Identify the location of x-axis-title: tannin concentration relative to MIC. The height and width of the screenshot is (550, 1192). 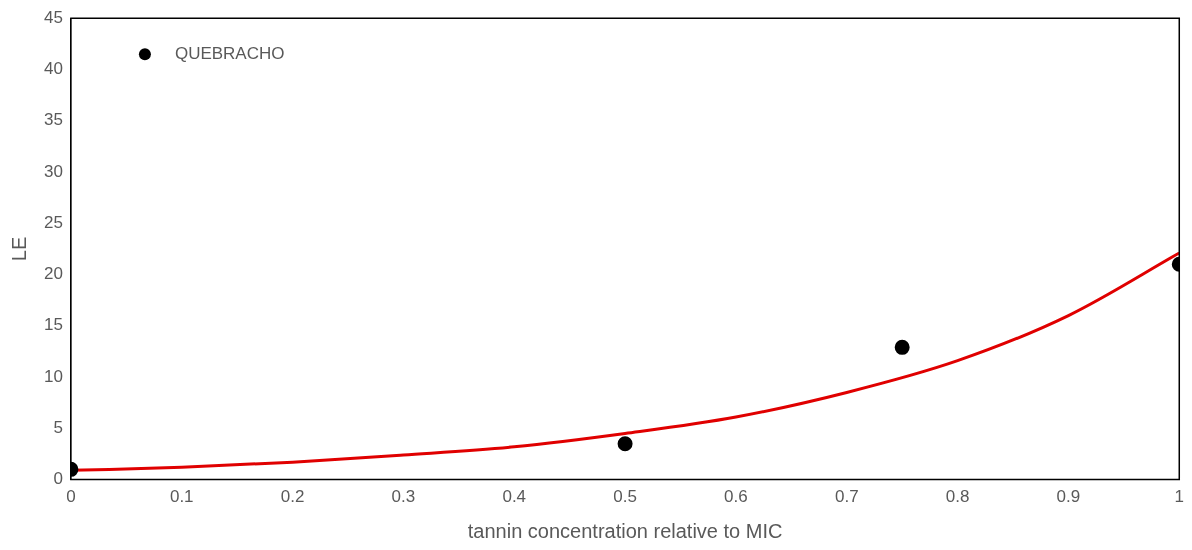
(625, 530).